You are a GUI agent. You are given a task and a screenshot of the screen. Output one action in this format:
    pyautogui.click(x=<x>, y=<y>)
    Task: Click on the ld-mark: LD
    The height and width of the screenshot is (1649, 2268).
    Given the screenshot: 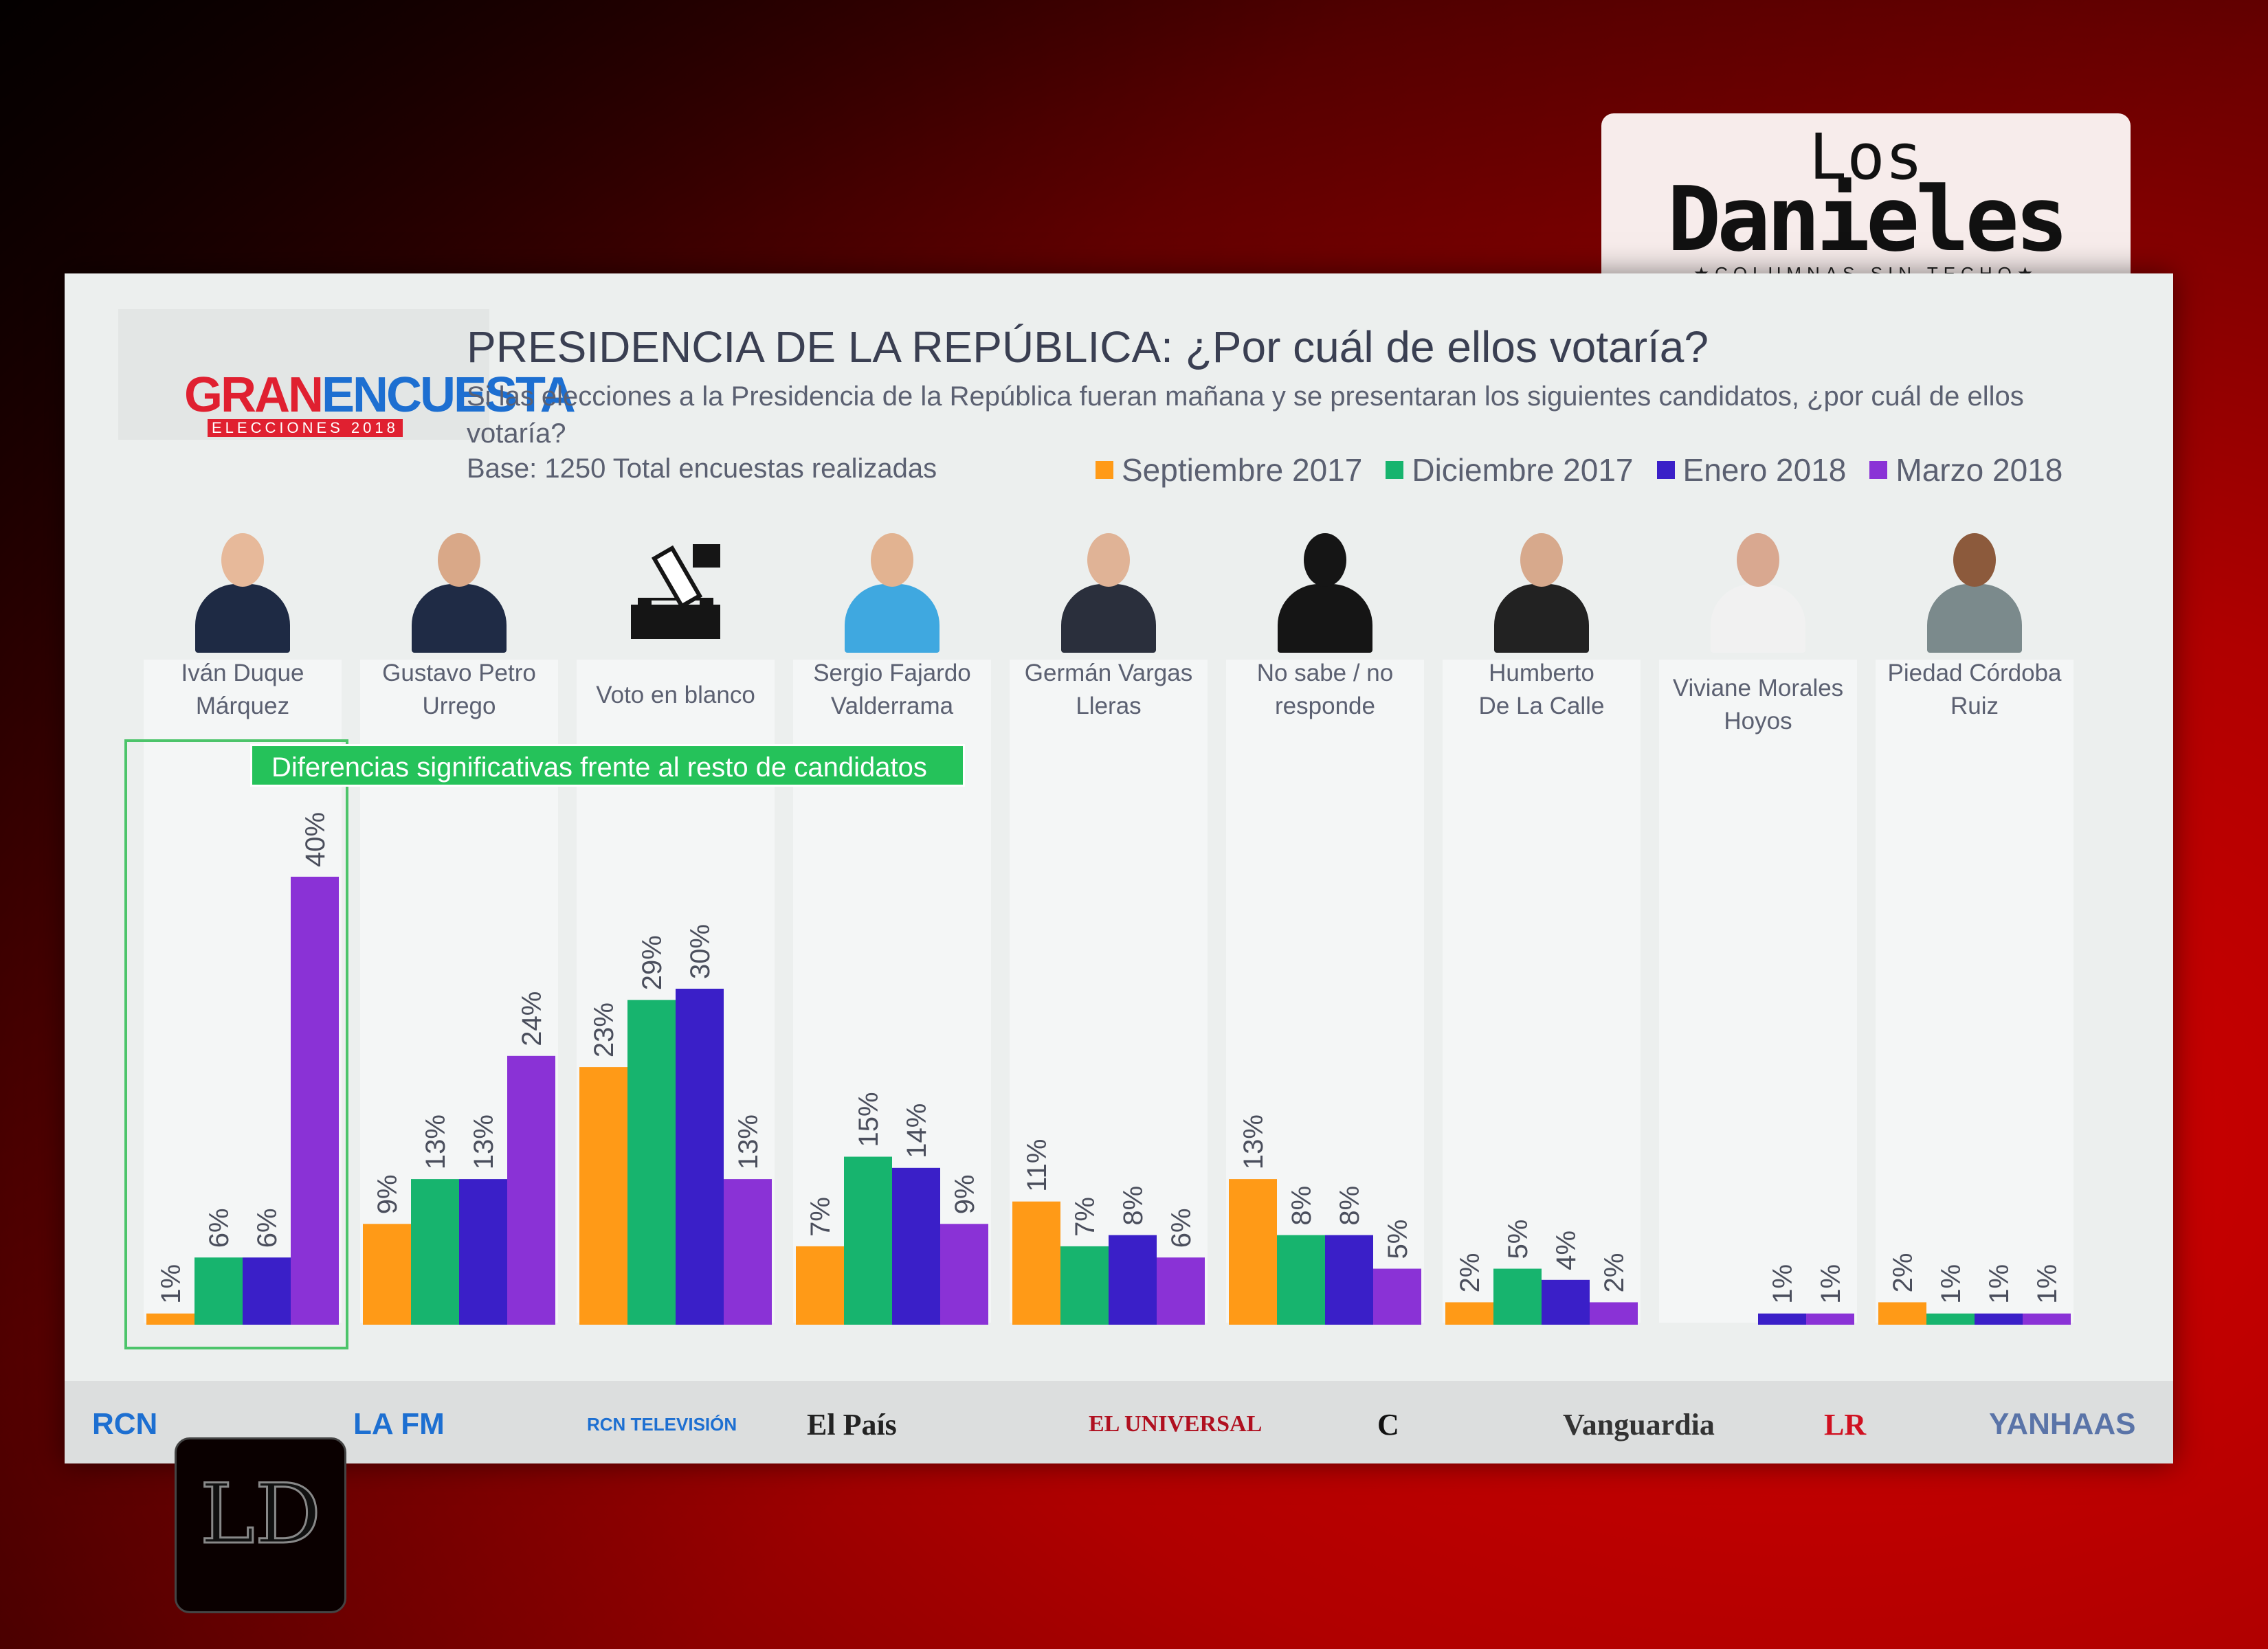 What is the action you would take?
    pyautogui.click(x=260, y=1515)
    